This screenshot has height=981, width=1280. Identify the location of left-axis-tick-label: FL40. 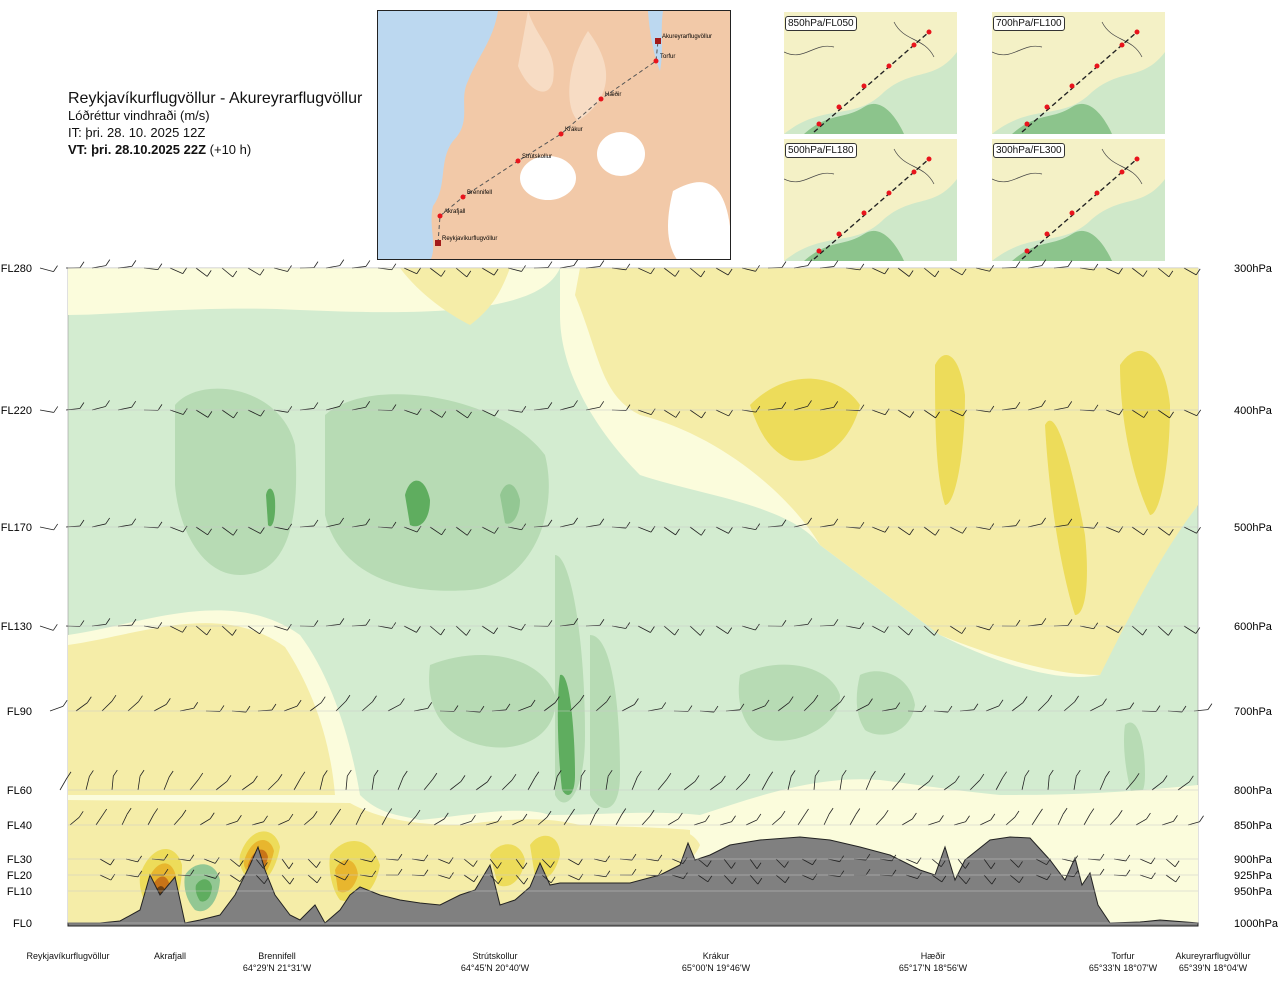
(19, 826).